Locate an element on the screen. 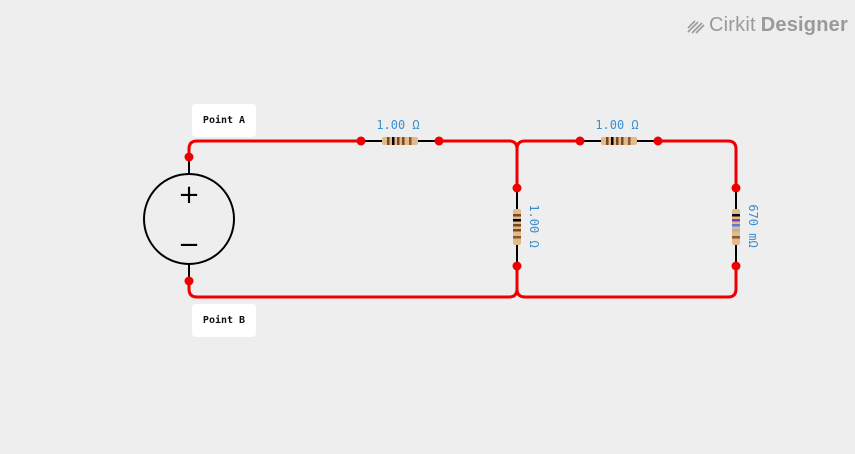 This screenshot has width=855, height=454. wire-r3-to-r4 is located at coordinates (626, 281).